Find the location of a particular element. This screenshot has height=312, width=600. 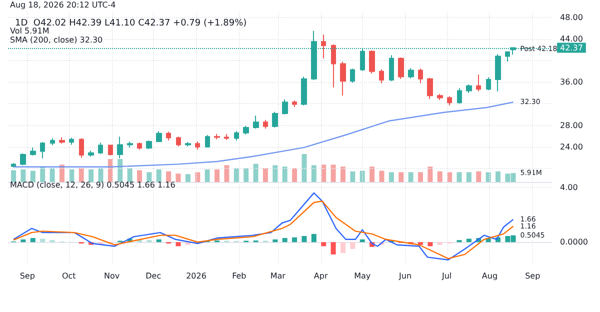

annotation: MACD (close, 12, 26, 9) 0.5045 1.66 1.16 is located at coordinates (93, 185).